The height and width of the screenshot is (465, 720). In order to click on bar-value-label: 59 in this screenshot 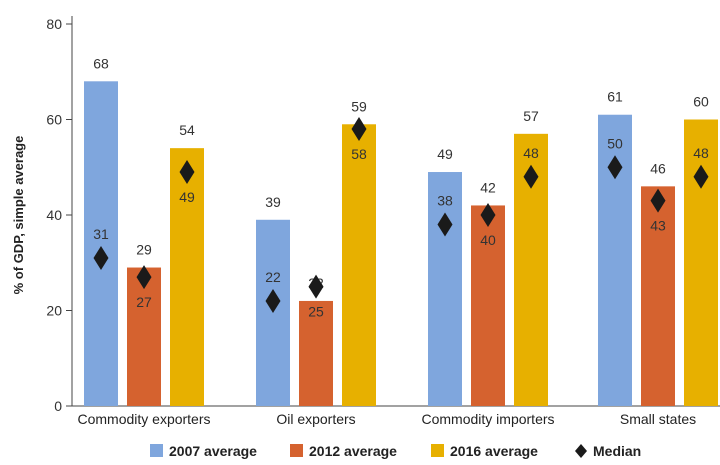, I will do `click(359, 106)`.